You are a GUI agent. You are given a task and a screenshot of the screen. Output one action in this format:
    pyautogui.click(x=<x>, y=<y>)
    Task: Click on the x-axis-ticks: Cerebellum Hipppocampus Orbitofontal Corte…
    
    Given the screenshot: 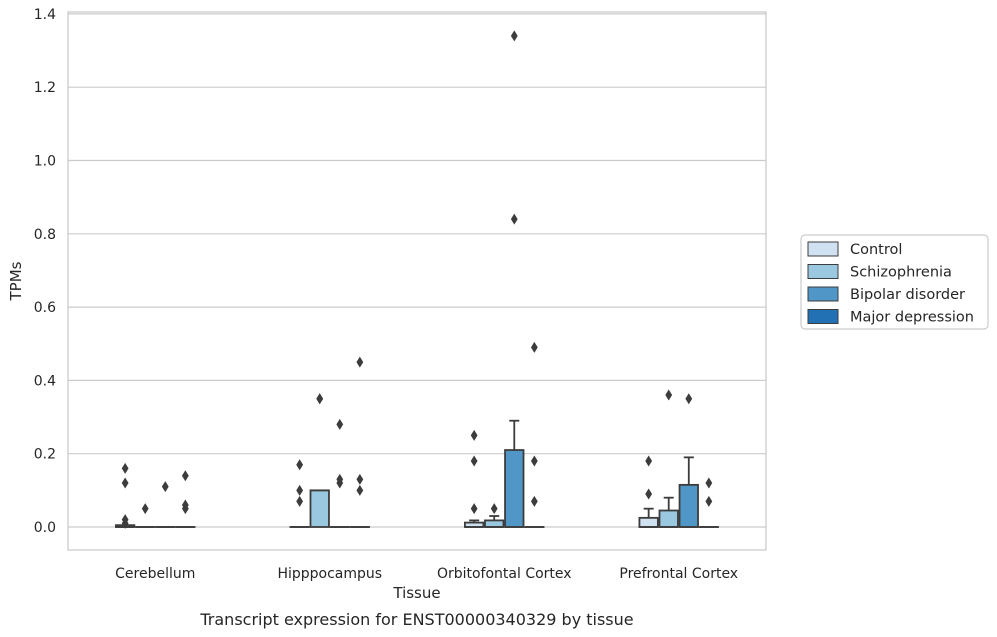 What is the action you would take?
    pyautogui.click(x=426, y=574)
    